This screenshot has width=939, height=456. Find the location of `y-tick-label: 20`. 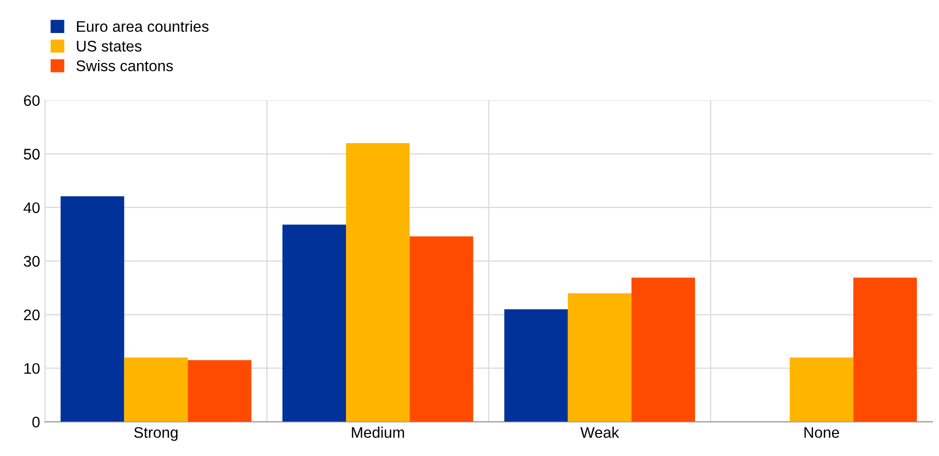

y-tick-label: 20 is located at coordinates (32, 315).